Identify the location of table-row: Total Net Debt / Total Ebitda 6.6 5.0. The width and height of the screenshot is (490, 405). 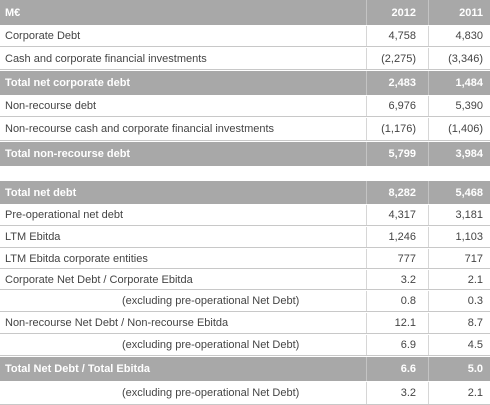
(245, 369).